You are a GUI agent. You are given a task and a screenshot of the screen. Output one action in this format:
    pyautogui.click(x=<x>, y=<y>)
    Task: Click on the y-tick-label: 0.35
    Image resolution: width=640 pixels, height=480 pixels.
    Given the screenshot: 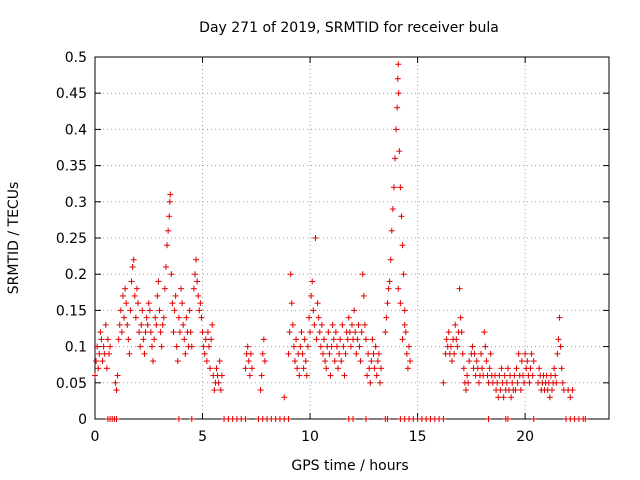 What is the action you would take?
    pyautogui.click(x=71, y=167)
    